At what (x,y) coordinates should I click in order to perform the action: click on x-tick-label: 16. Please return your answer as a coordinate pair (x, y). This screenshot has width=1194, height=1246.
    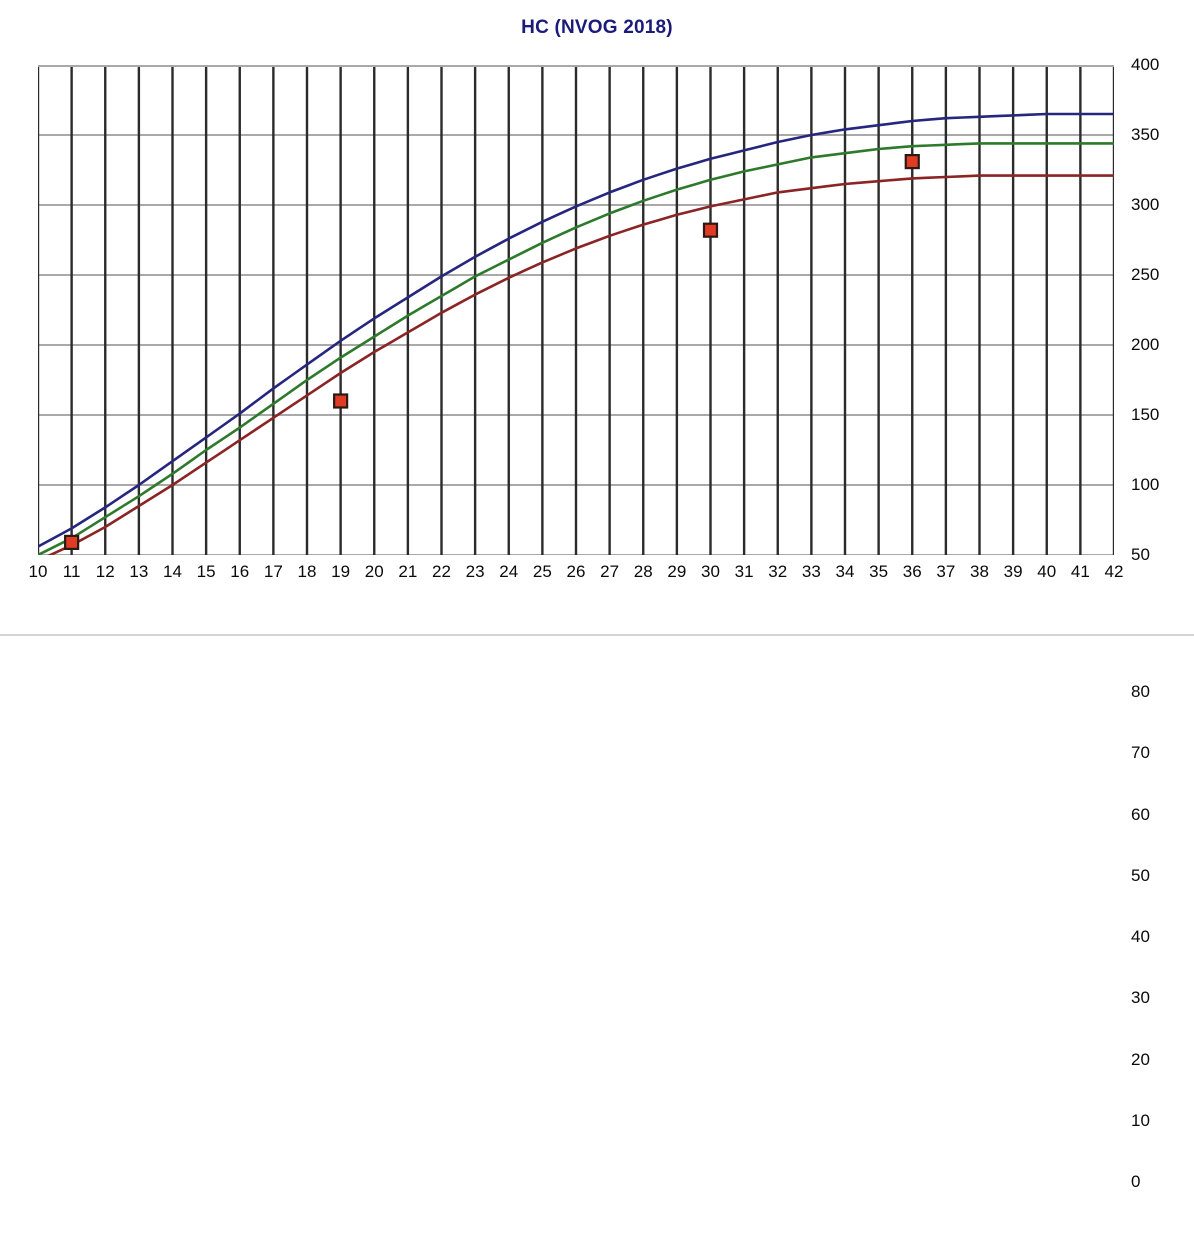
    Looking at the image, I should click on (240, 571).